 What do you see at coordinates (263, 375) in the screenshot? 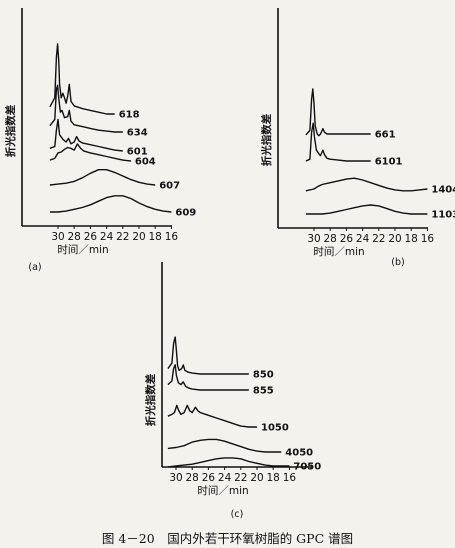
I see `series-label-850: 850` at bounding box center [263, 375].